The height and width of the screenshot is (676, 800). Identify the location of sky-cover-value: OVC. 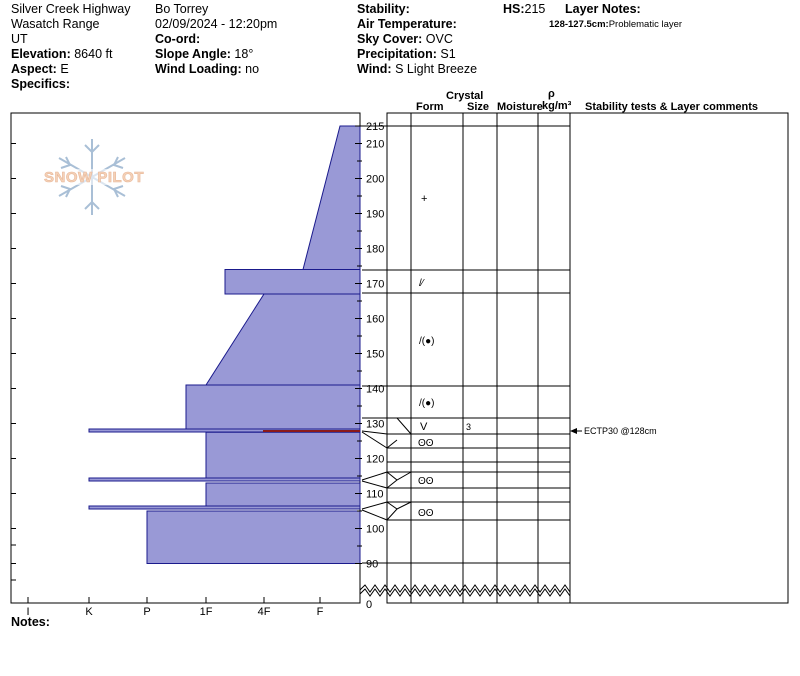
(439, 39).